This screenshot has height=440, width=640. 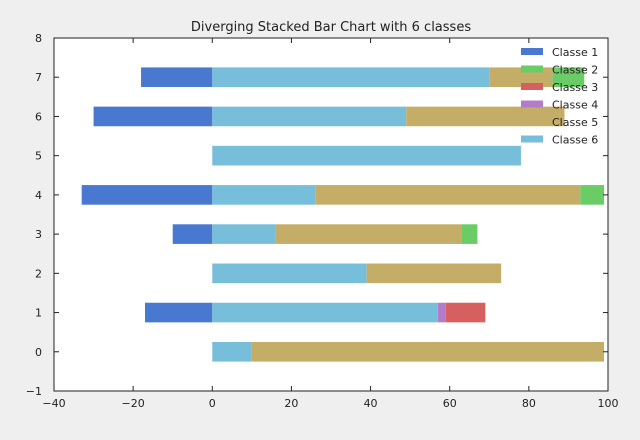 What do you see at coordinates (38, 313) in the screenshot?
I see `y-tick-label: 1` at bounding box center [38, 313].